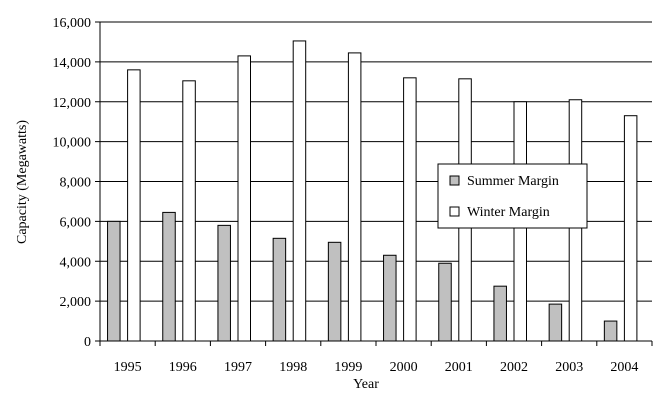 The width and height of the screenshot is (658, 405). What do you see at coordinates (134, 205) in the screenshot?
I see `bar-winter-1995` at bounding box center [134, 205].